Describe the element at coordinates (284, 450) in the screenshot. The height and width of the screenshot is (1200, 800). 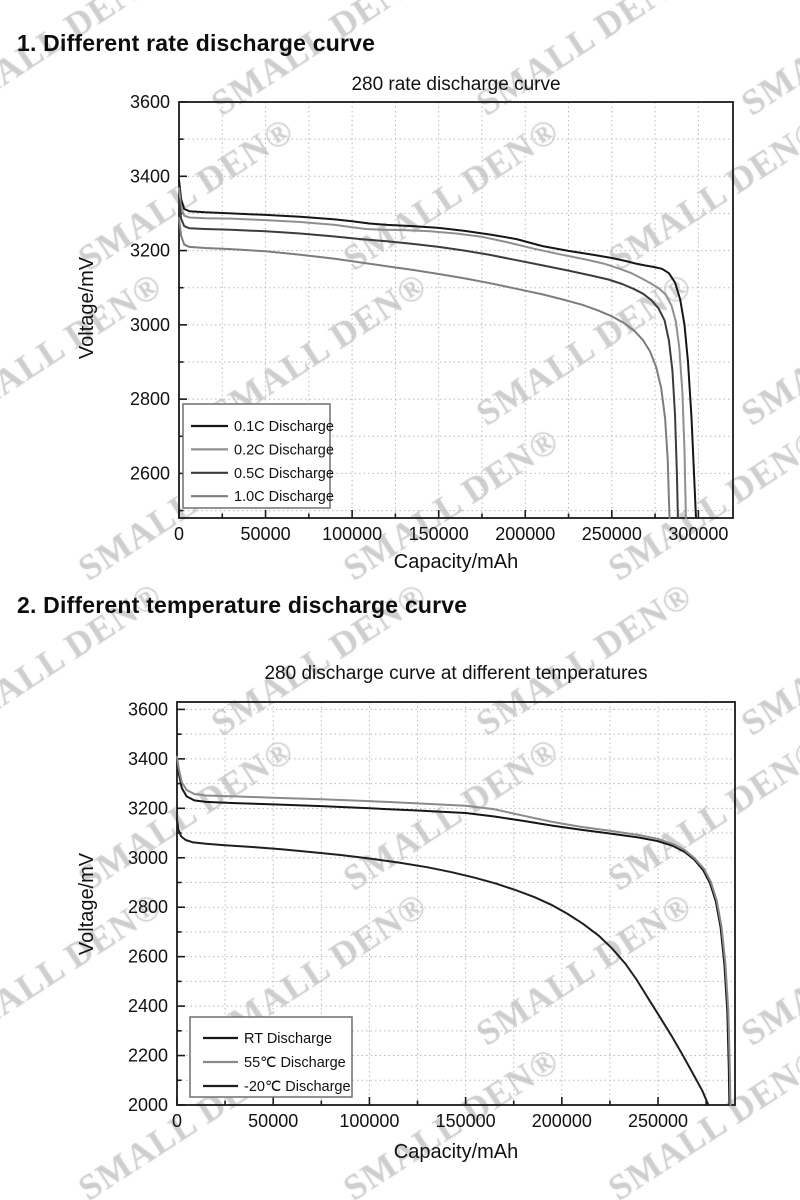
I see `legend-label: 0.2C Discharge` at that location.